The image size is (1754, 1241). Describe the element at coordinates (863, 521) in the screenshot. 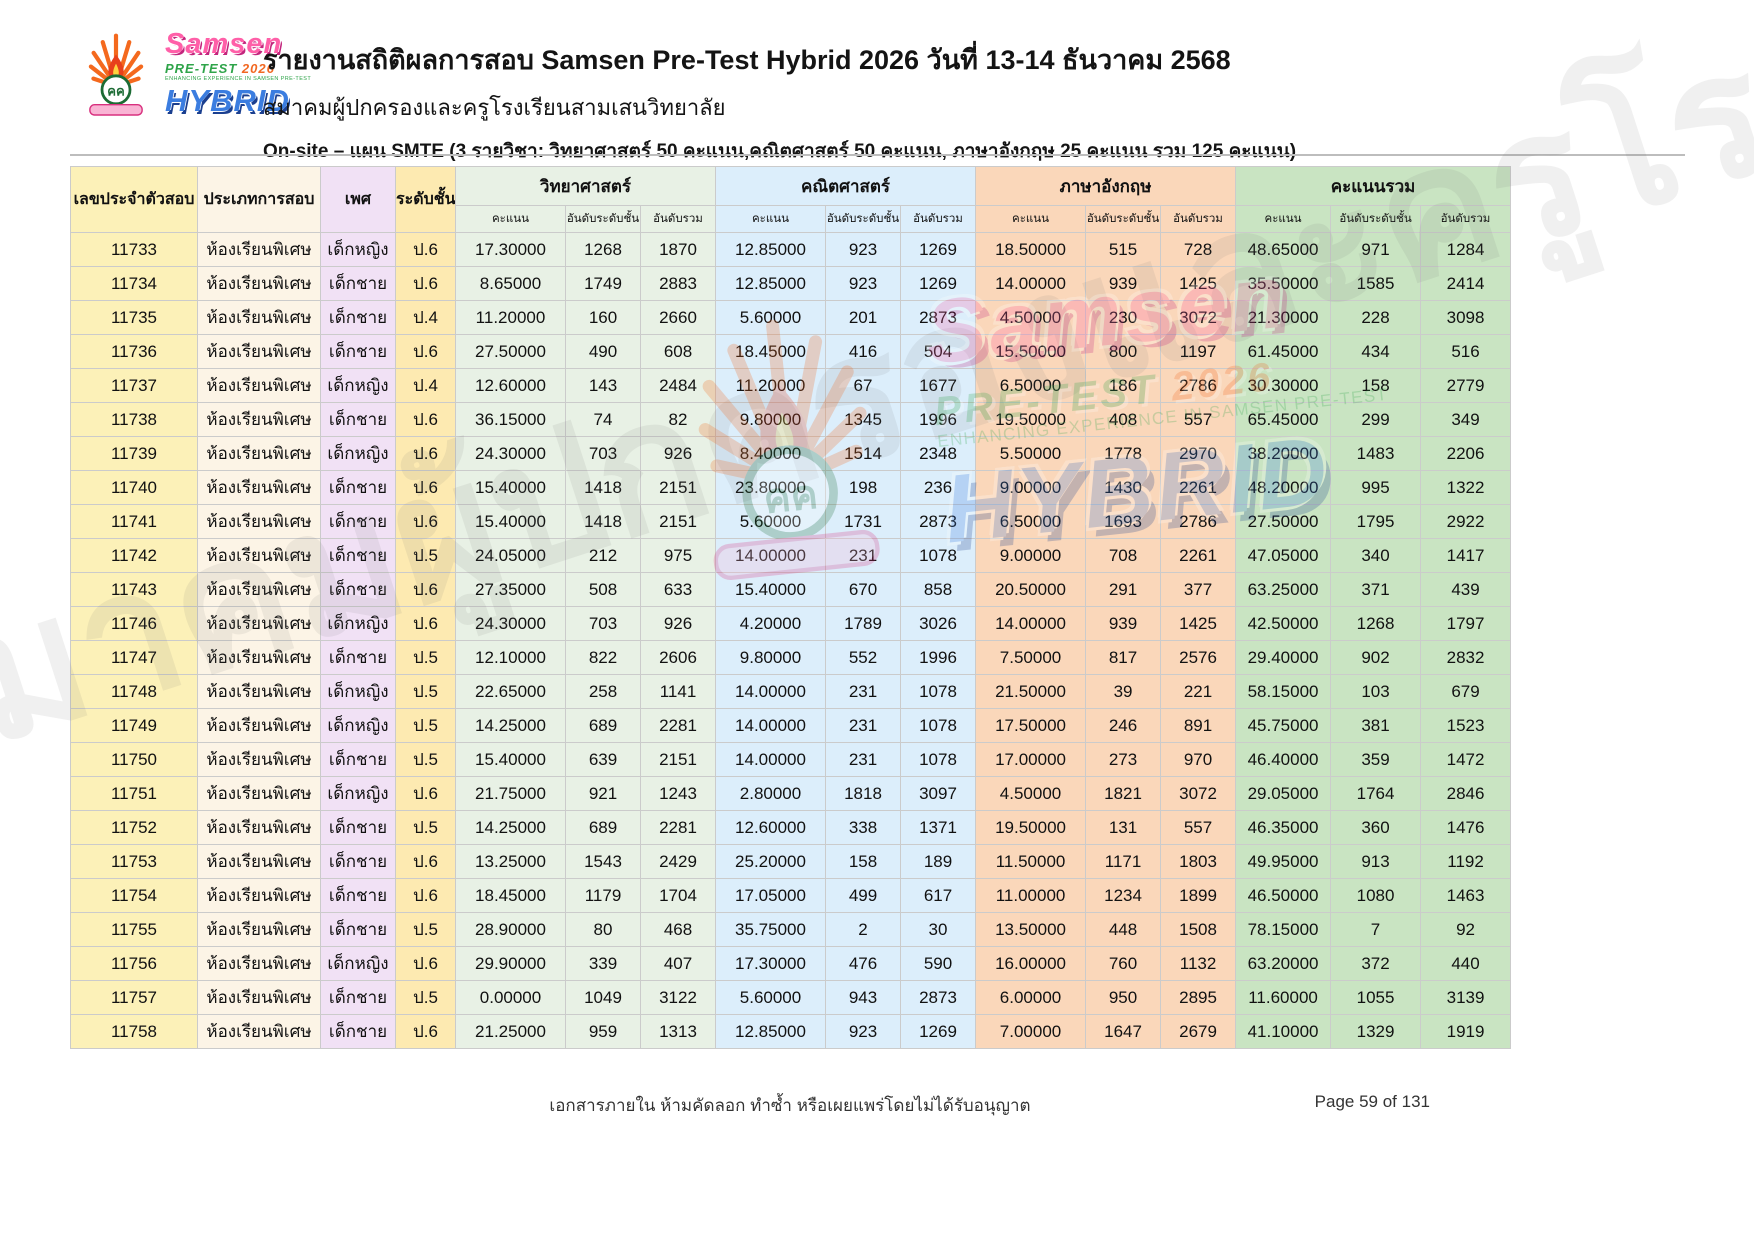

I see `cell: 1731` at that location.